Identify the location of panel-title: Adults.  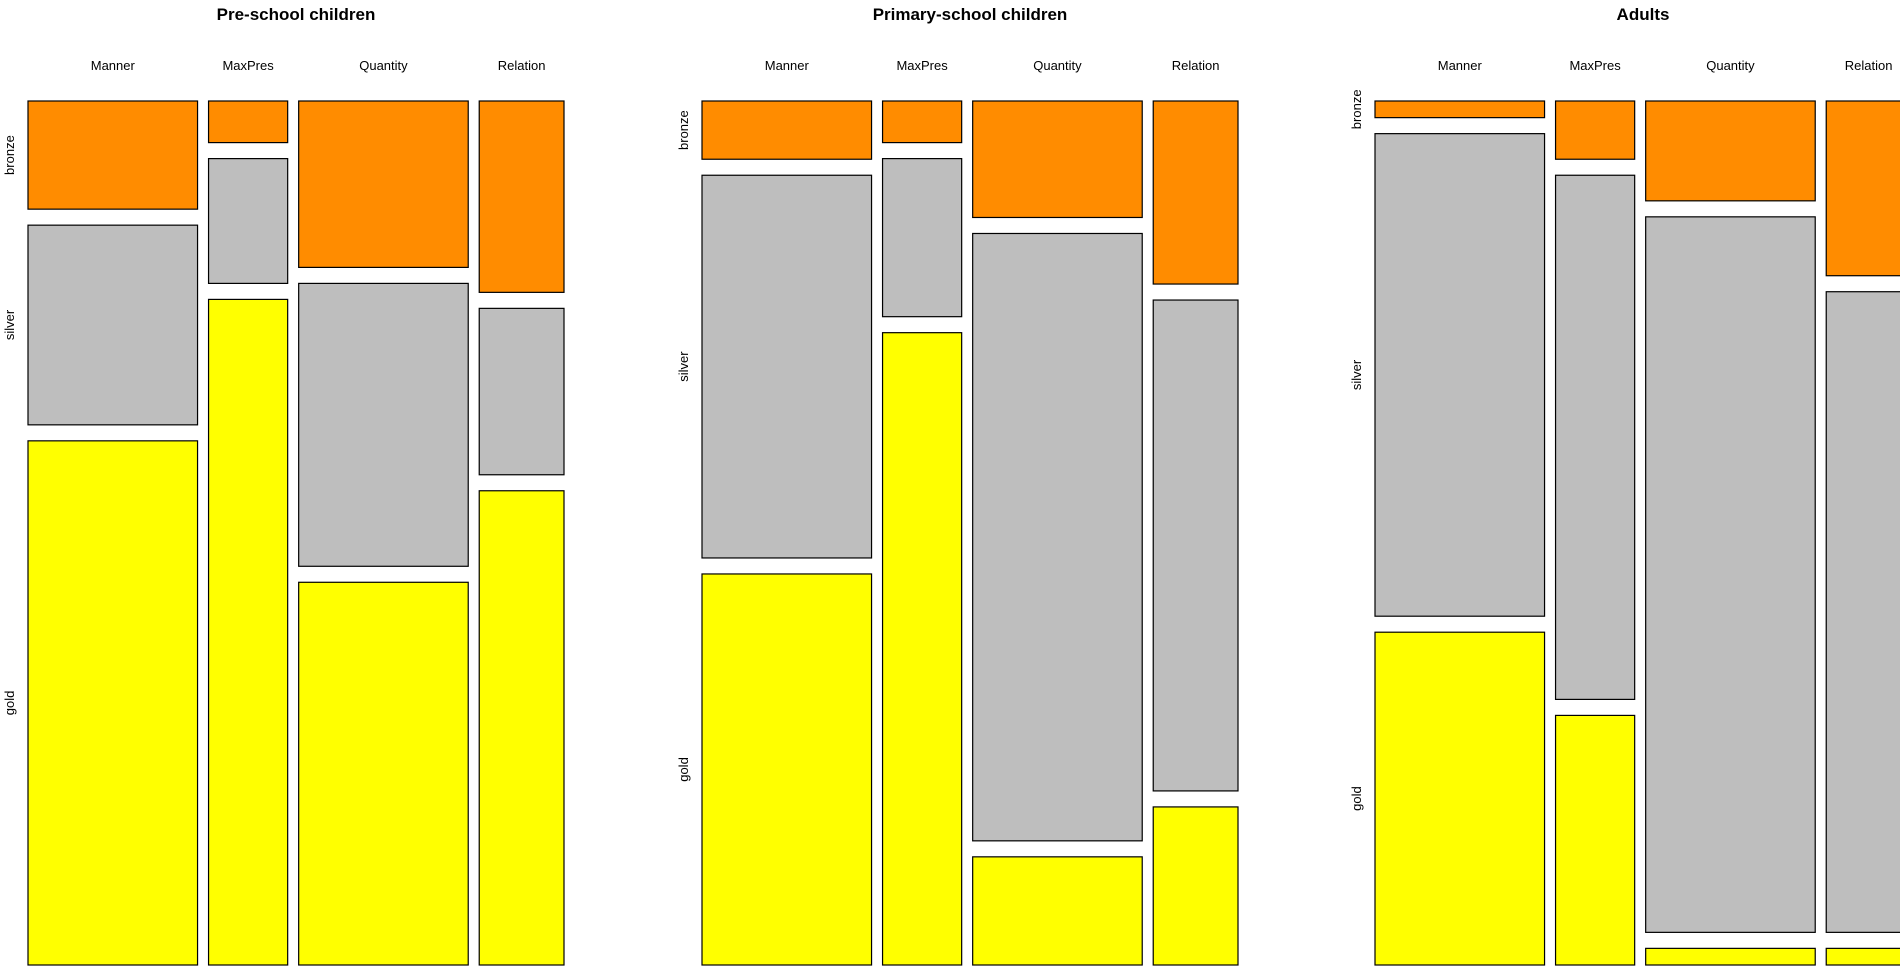
(1643, 14).